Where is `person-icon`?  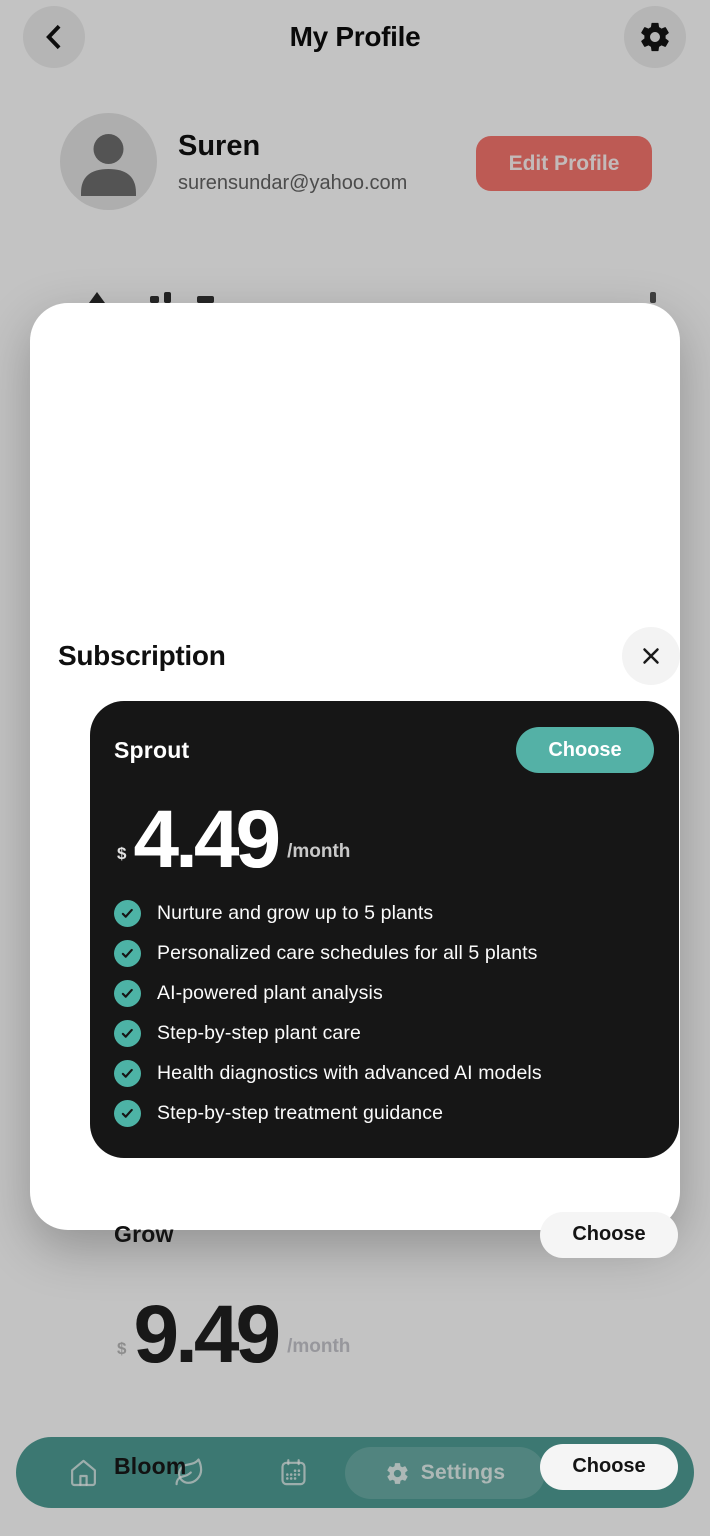 person-icon is located at coordinates (108, 161).